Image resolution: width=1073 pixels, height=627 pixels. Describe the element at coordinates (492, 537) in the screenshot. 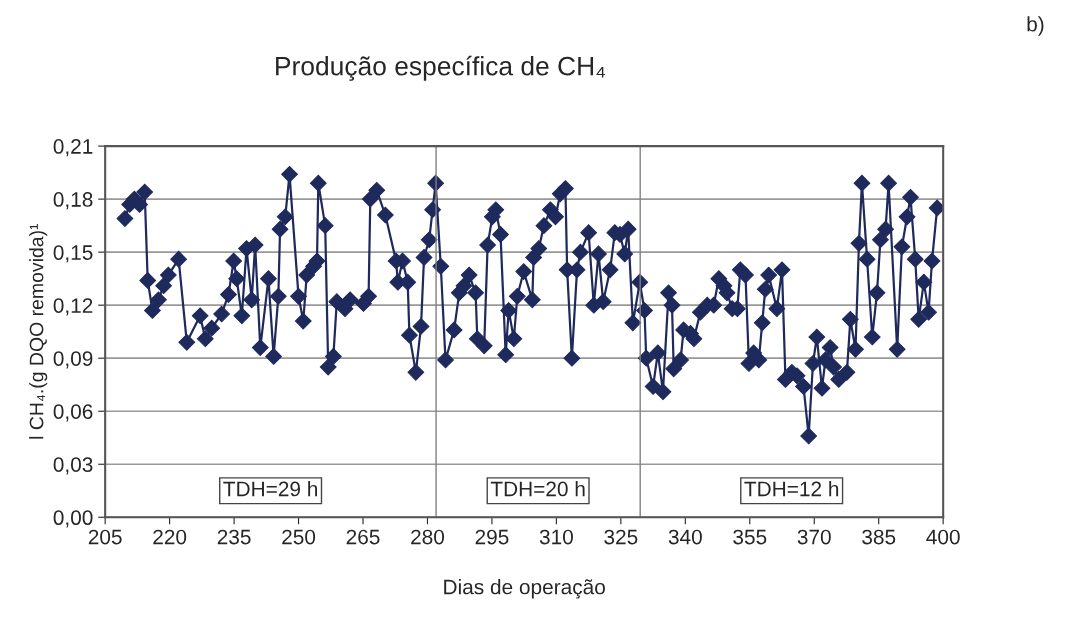

I see `x-tick-label: 295` at that location.